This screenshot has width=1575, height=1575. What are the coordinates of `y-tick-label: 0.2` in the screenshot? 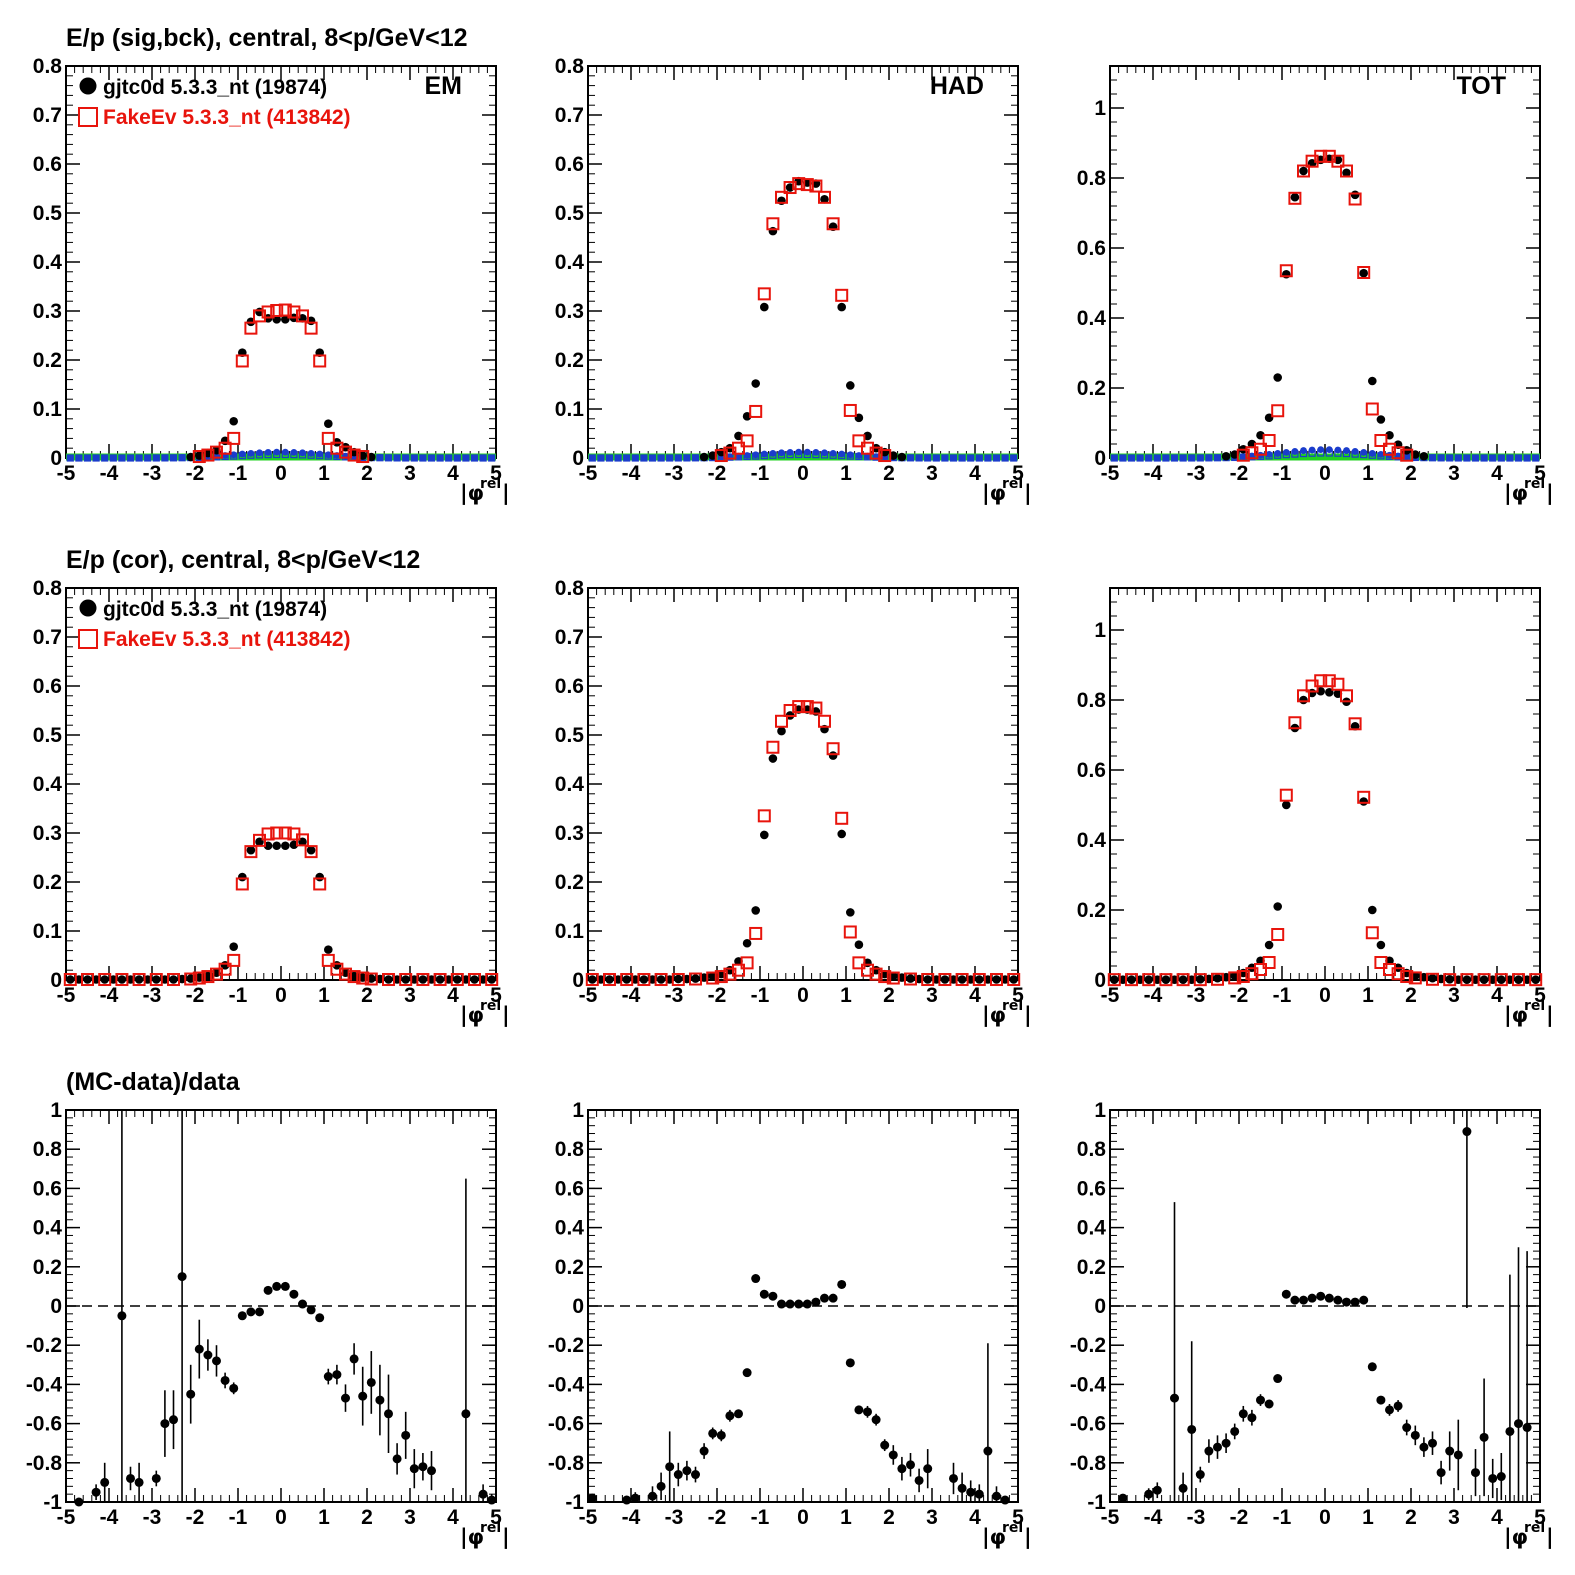 It's located at (569, 360).